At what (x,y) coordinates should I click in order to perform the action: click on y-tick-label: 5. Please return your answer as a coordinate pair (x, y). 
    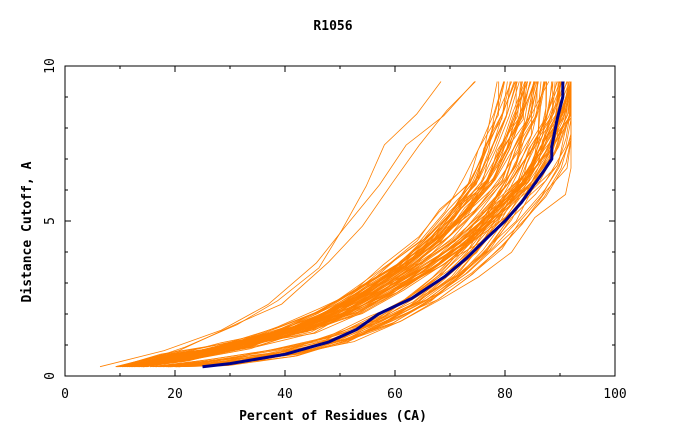
    Looking at the image, I should click on (50, 221).